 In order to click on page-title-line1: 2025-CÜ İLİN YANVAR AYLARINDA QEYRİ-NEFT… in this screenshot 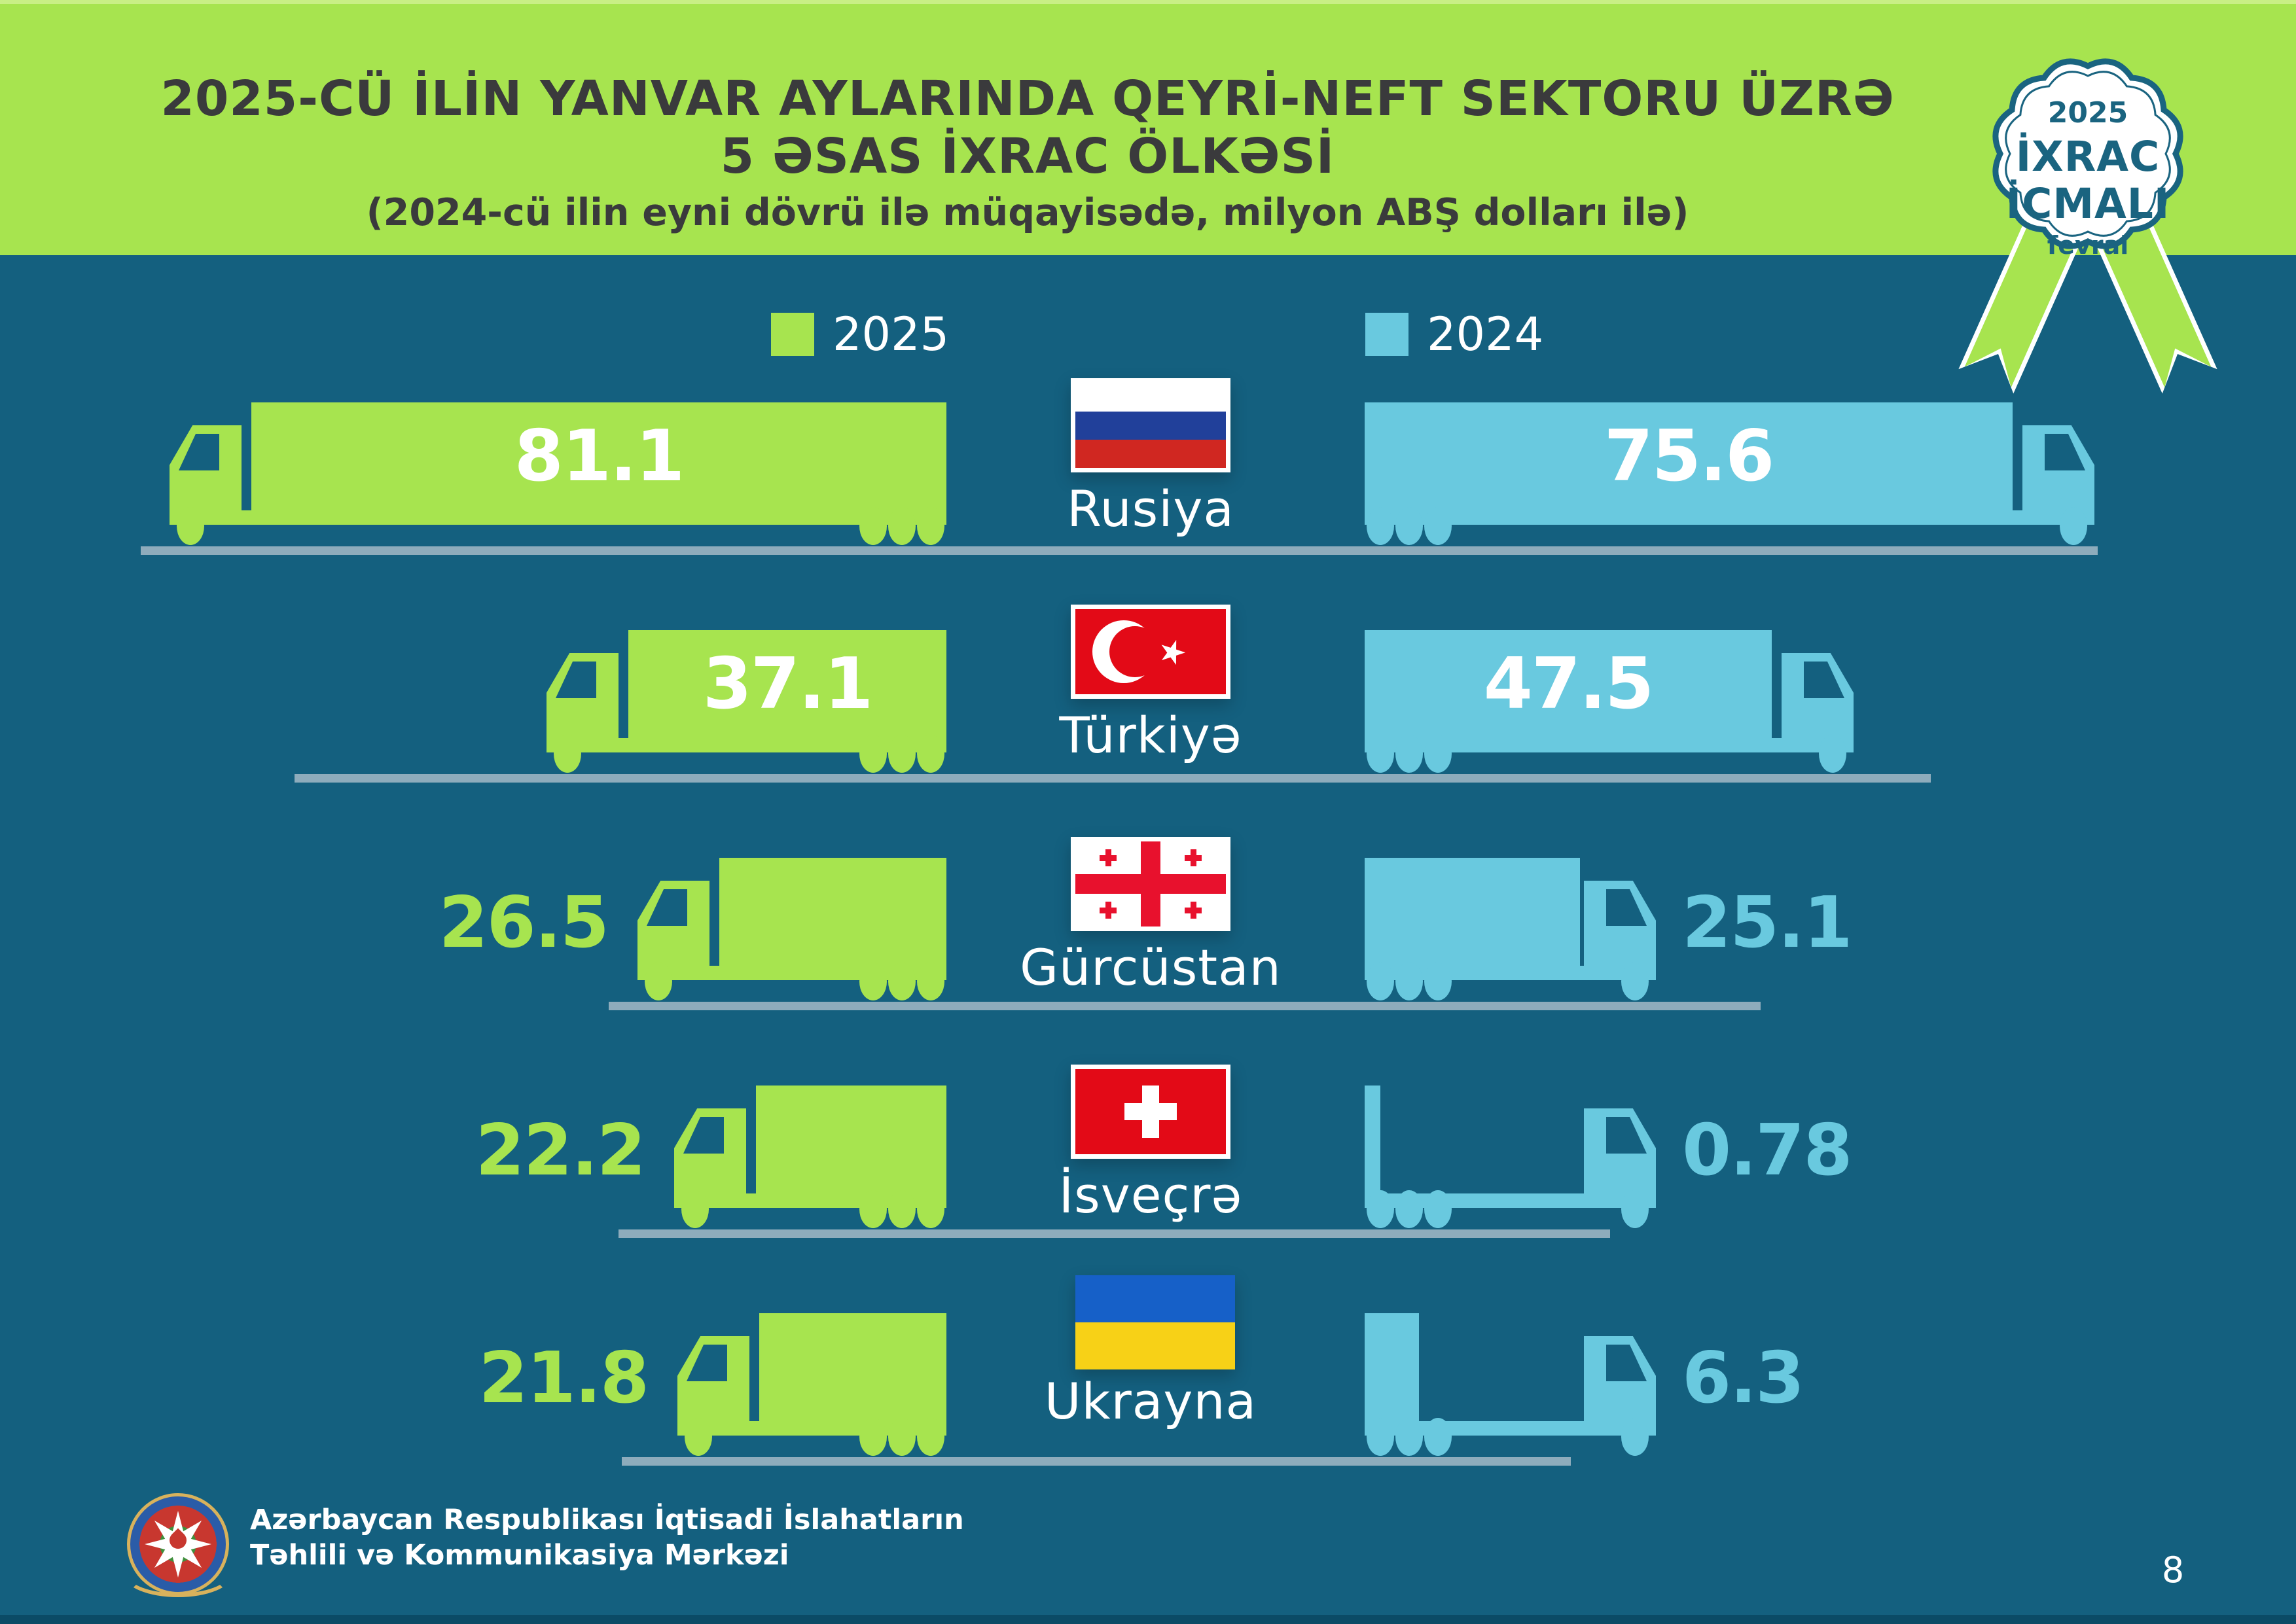, I will do `click(1027, 99)`.